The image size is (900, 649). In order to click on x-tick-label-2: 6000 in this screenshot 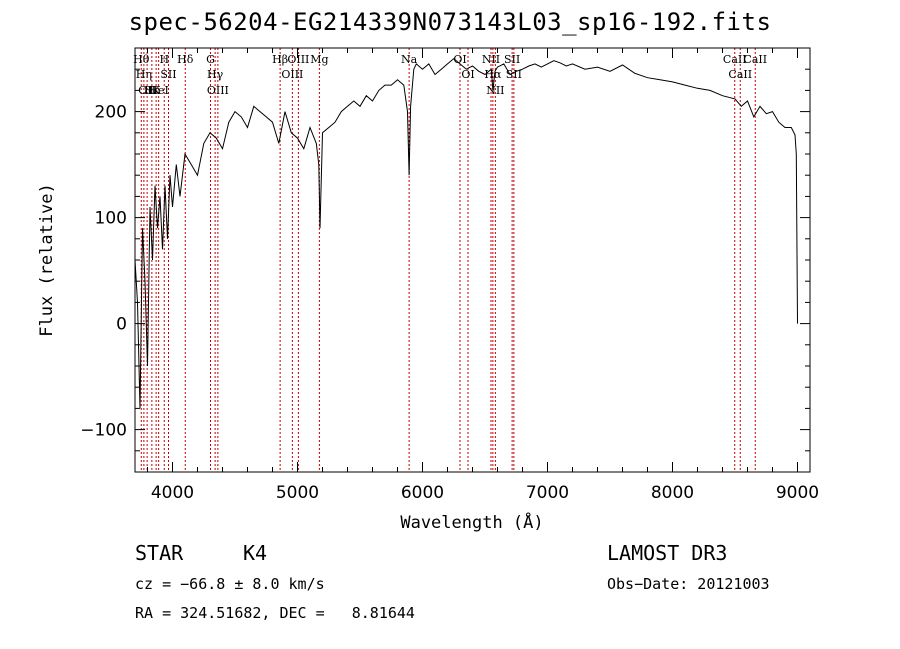, I will do `click(422, 493)`.